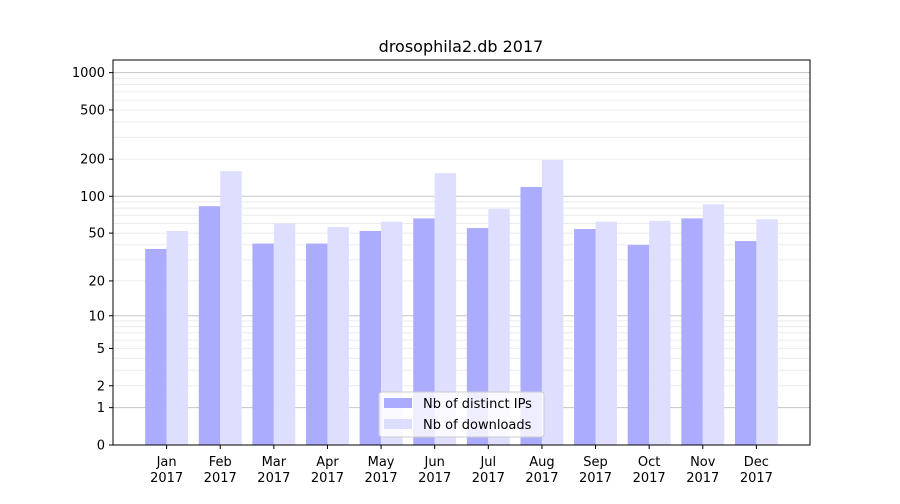 The image size is (900, 504). What do you see at coordinates (461, 46) in the screenshot?
I see `chart-title: drosophila2.db 2017` at bounding box center [461, 46].